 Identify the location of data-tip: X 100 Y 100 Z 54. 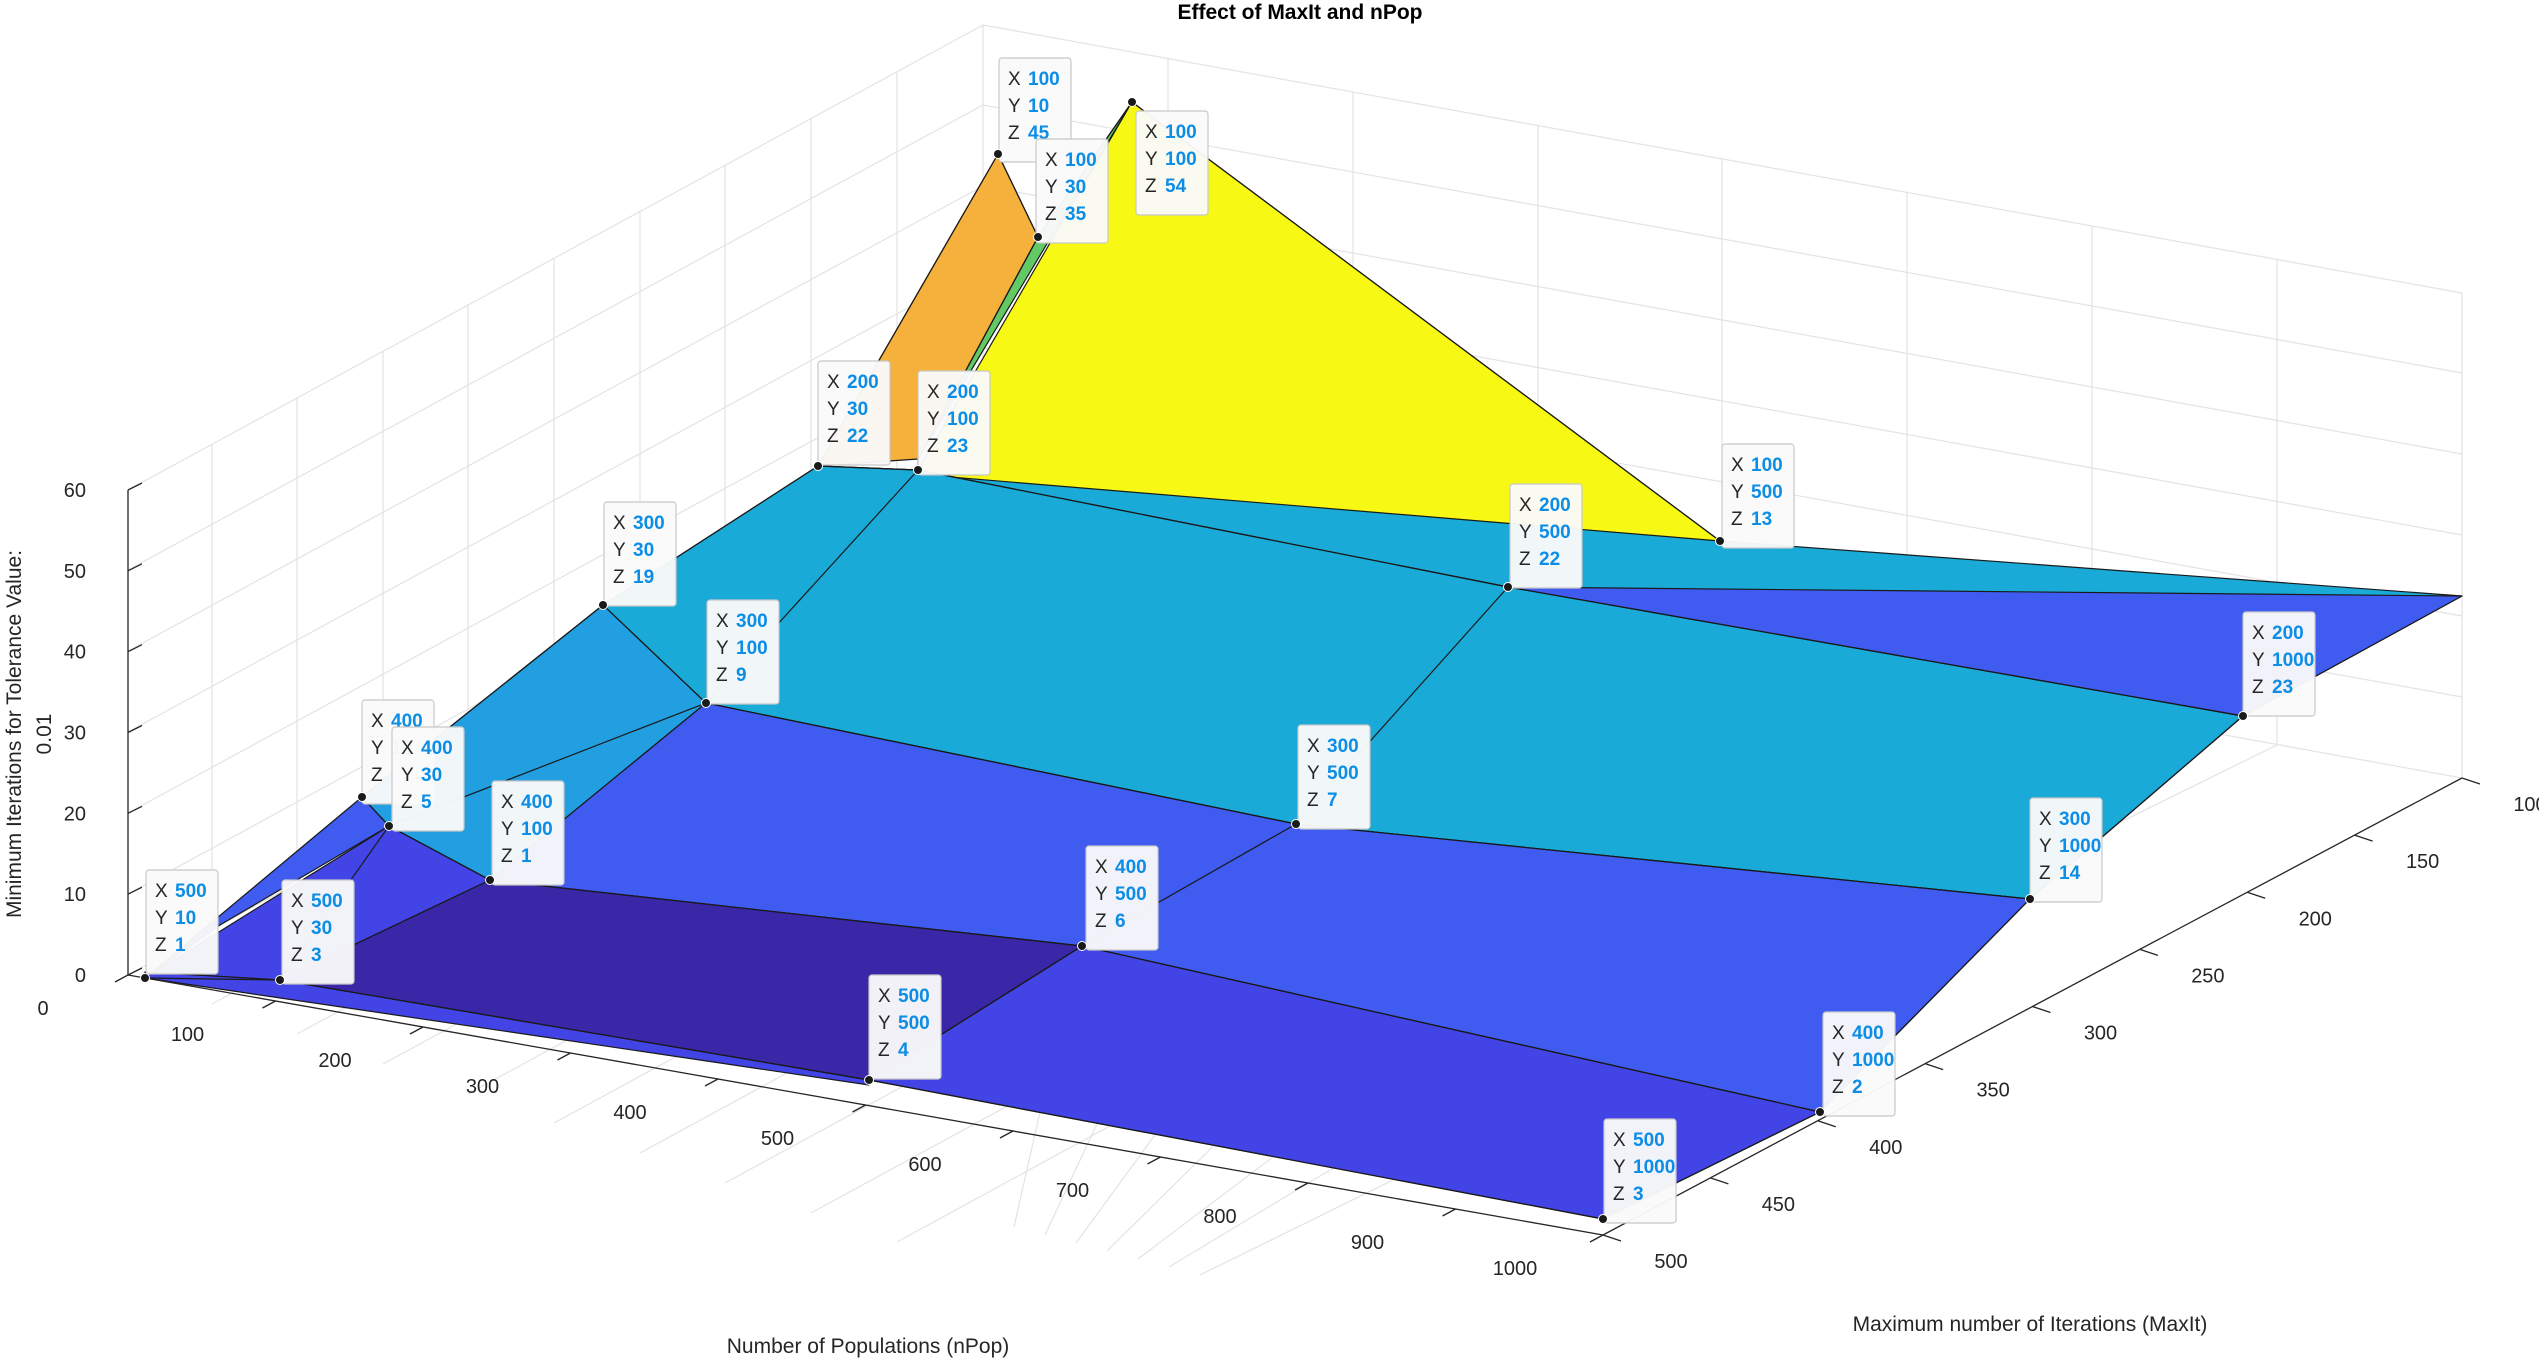
(1168, 156).